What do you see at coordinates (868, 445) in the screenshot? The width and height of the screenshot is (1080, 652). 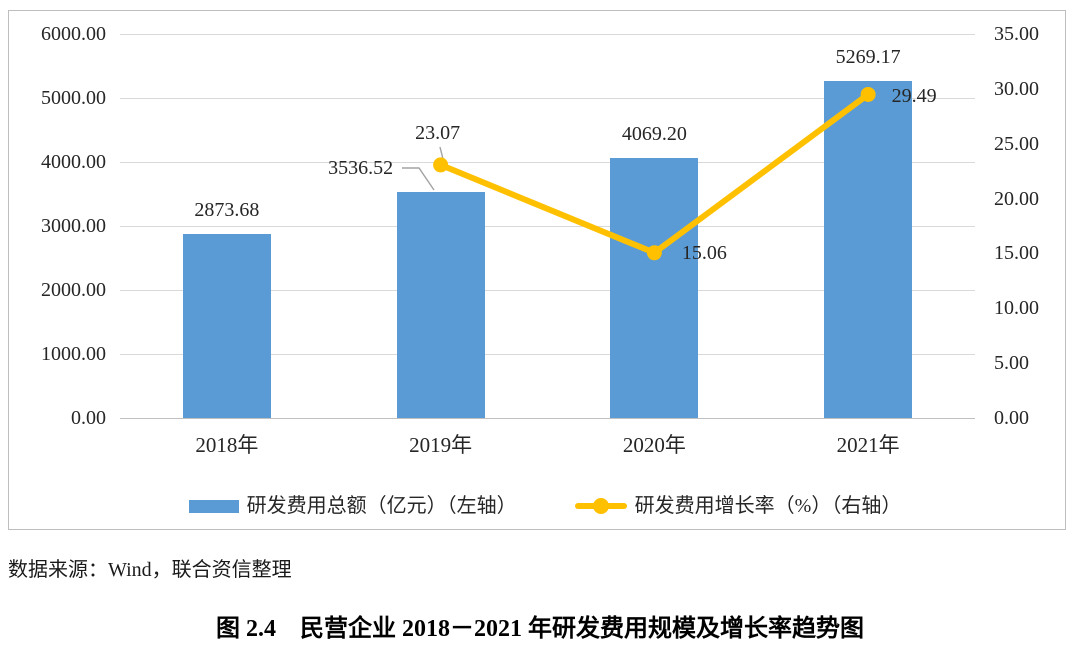 I see `x-axis-label: 2021年` at bounding box center [868, 445].